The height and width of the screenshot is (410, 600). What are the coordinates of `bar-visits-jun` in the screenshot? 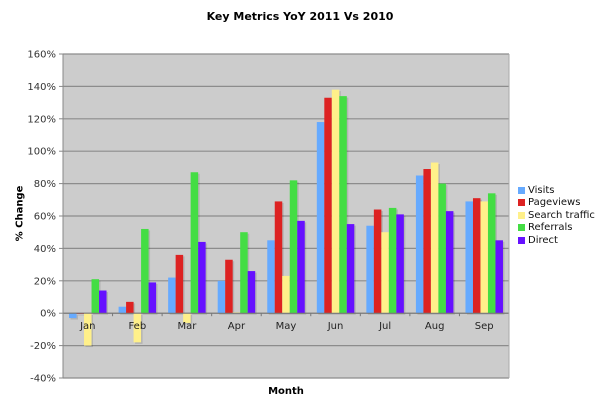 It's located at (320, 218).